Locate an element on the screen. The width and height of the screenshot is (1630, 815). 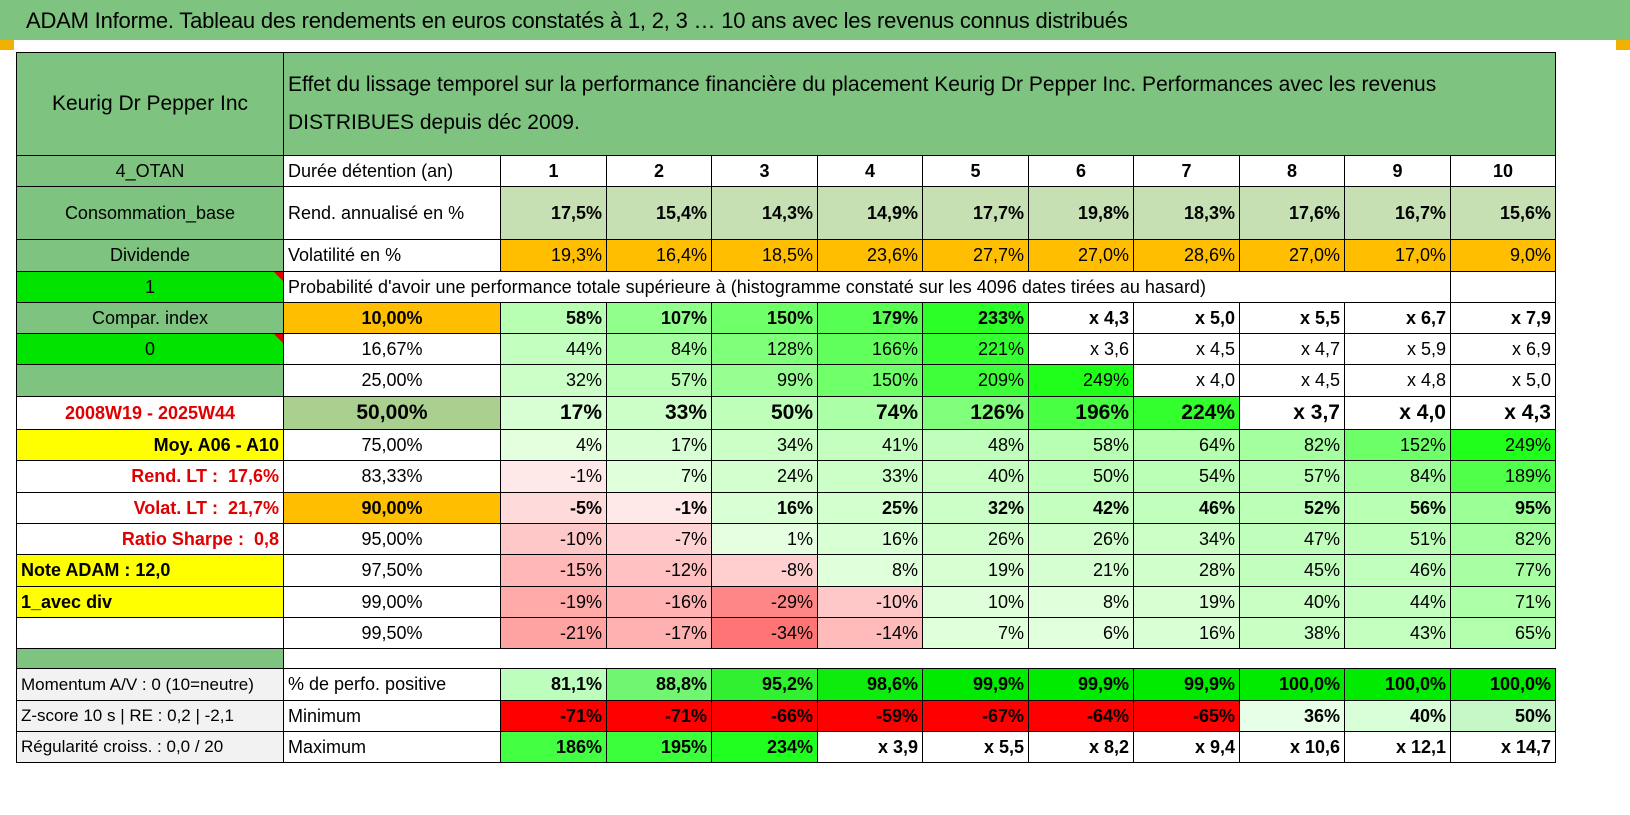
vol-value-cell: 23,6% is located at coordinates (870, 255).